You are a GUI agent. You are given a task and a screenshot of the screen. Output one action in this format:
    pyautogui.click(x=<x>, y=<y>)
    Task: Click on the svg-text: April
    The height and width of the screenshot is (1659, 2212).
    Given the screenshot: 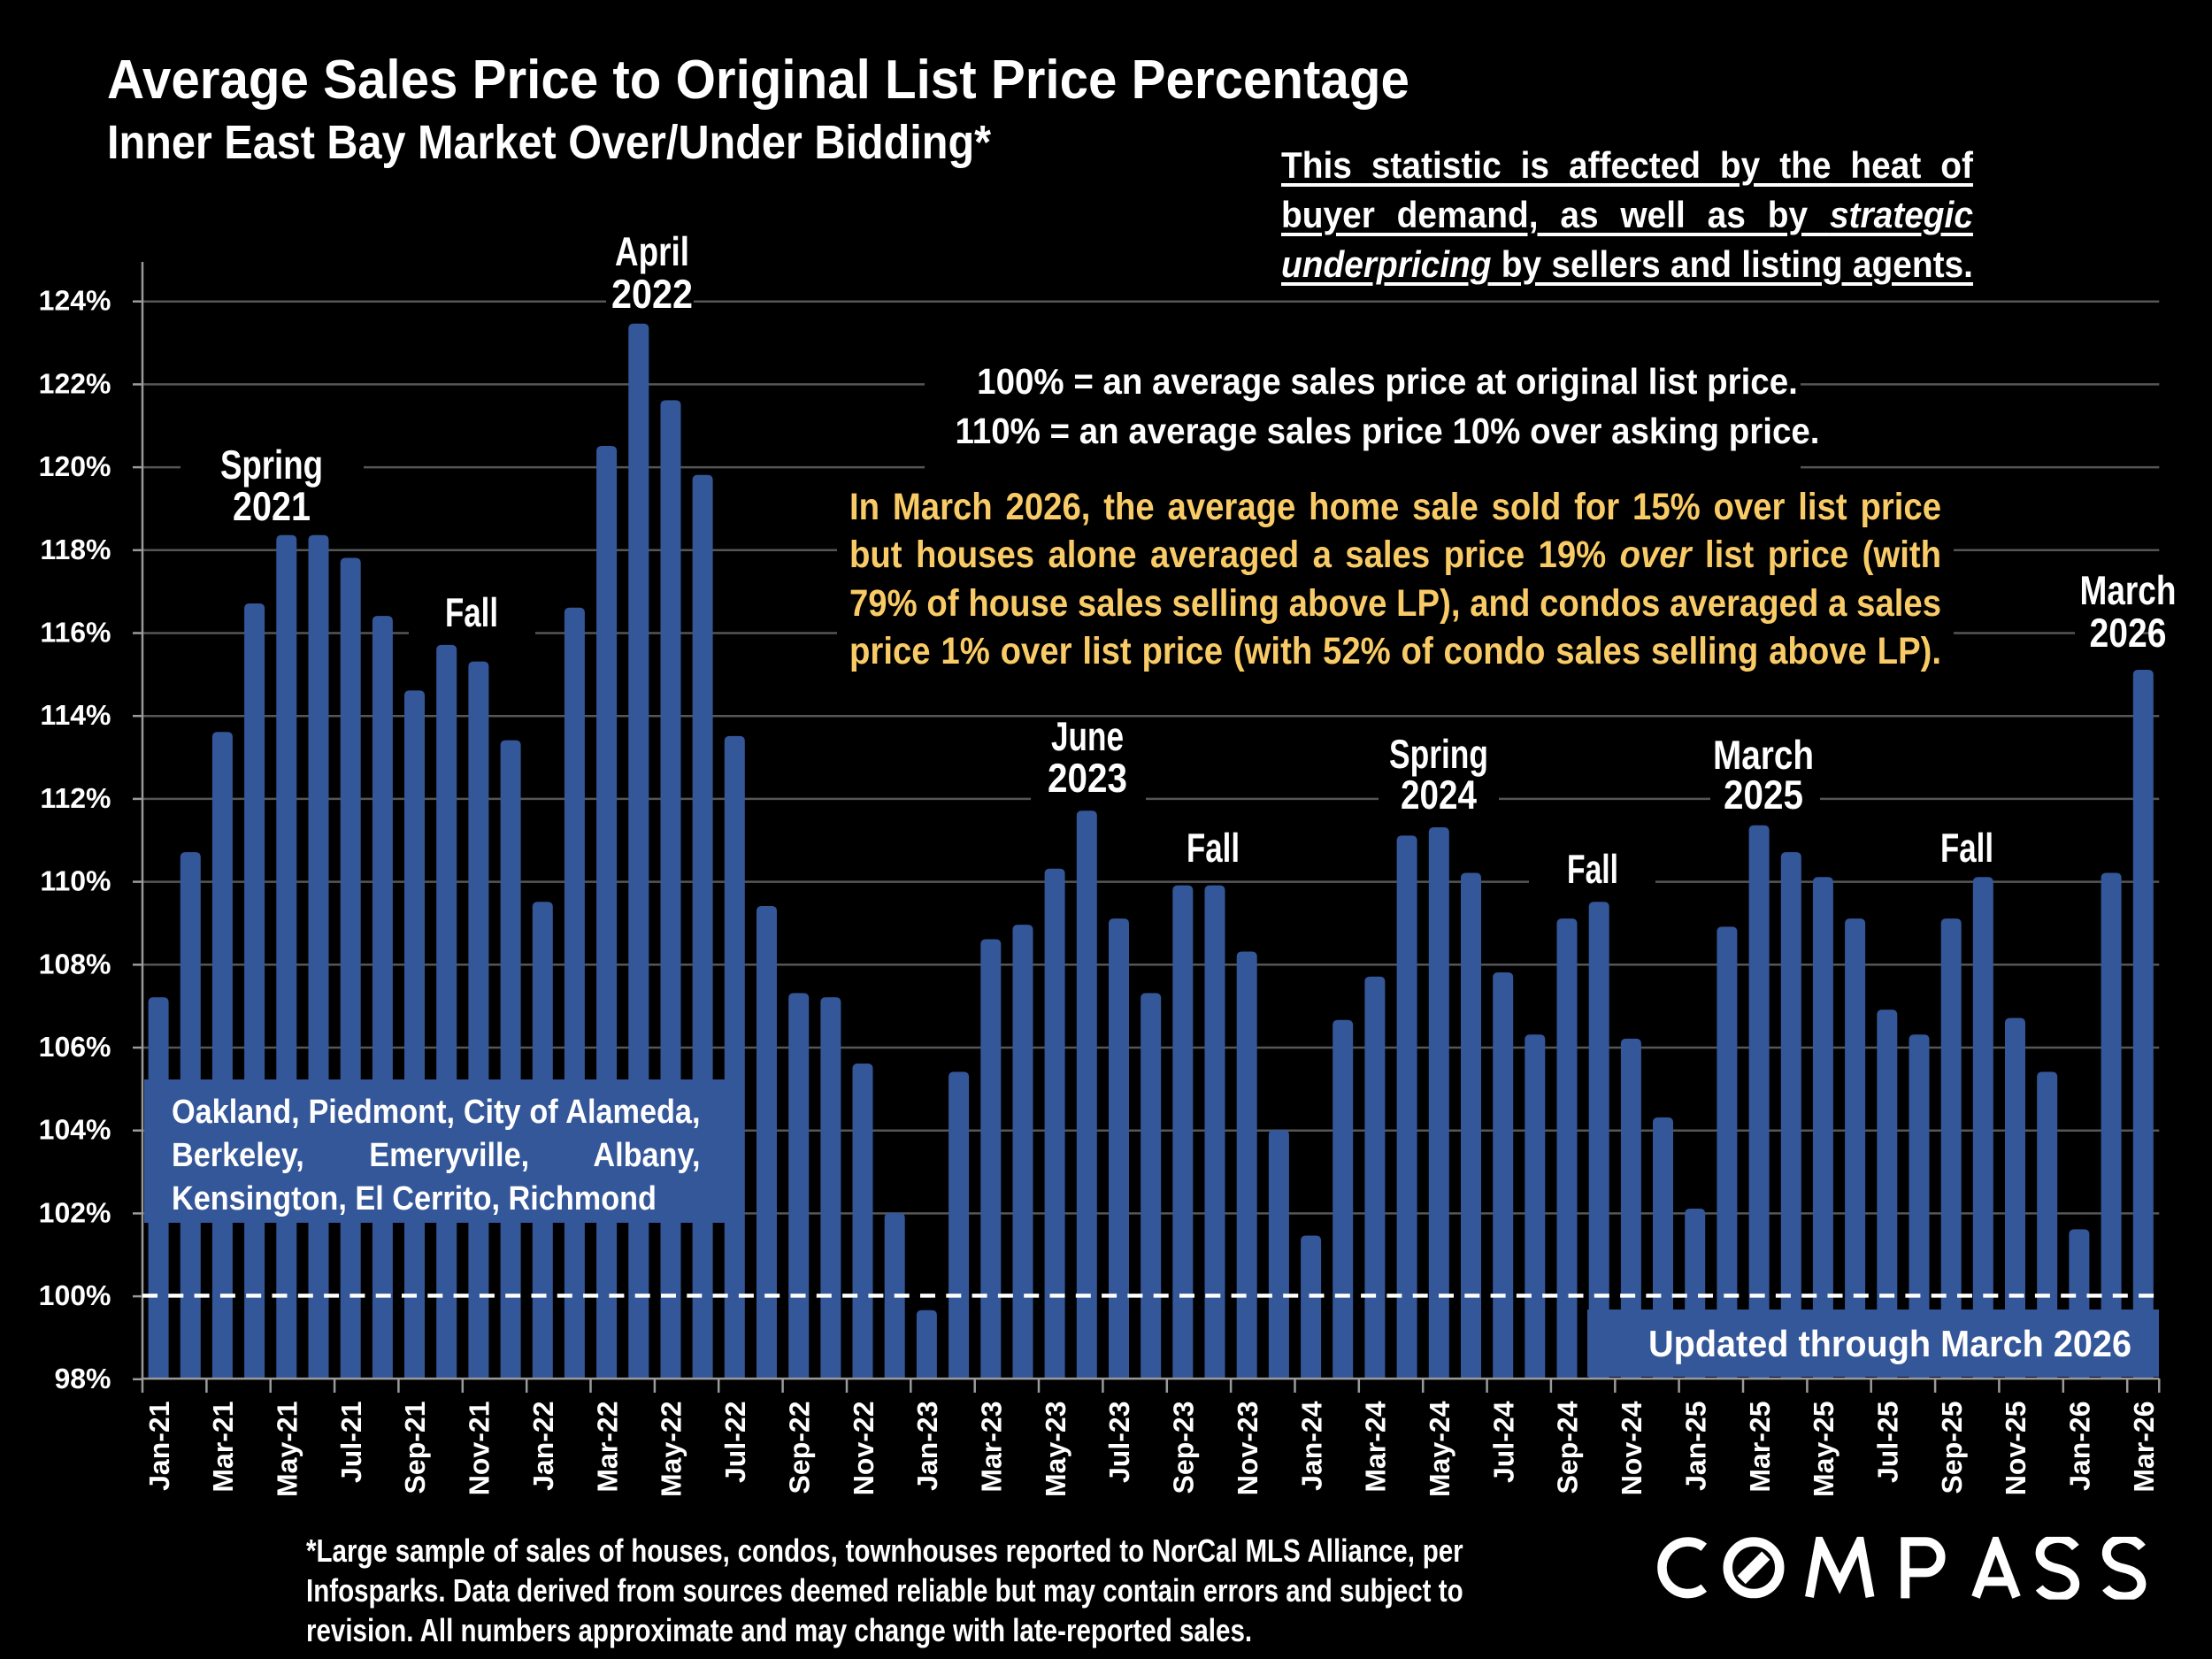 What is the action you would take?
    pyautogui.click(x=652, y=251)
    